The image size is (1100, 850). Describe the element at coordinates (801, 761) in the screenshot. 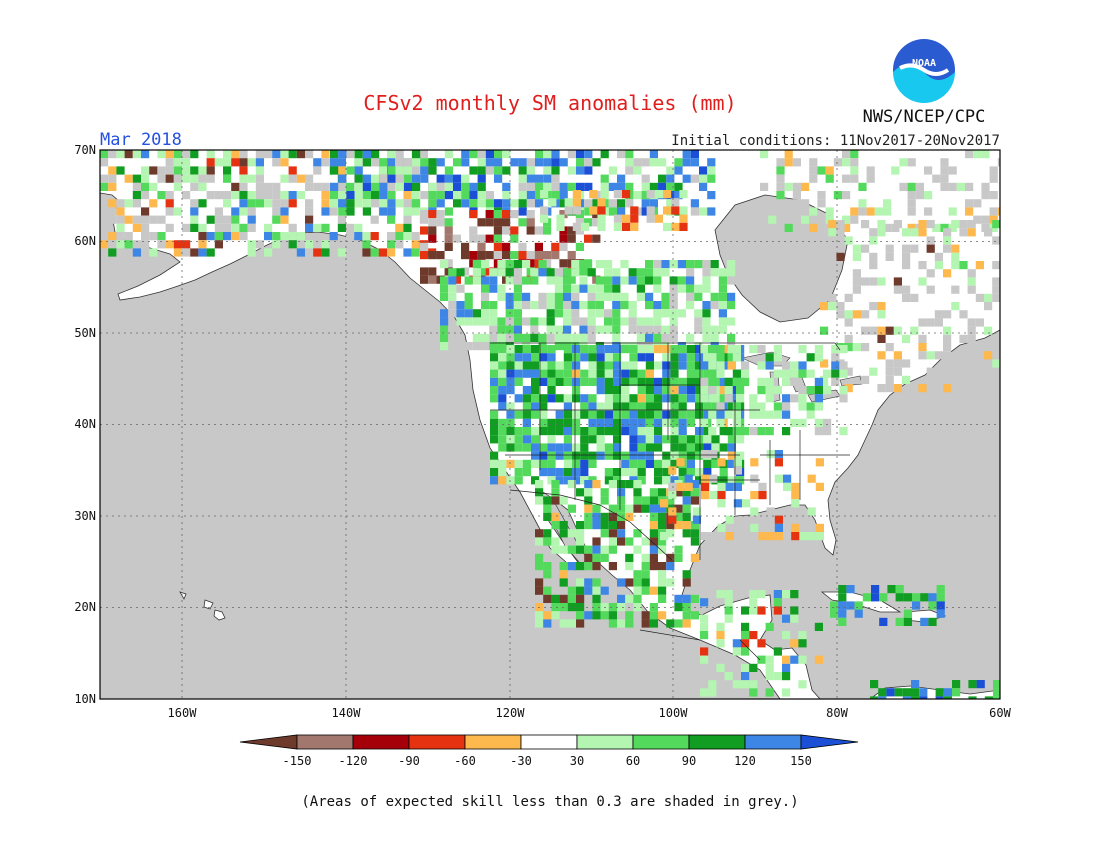

I see `legend-tick-label: 150` at that location.